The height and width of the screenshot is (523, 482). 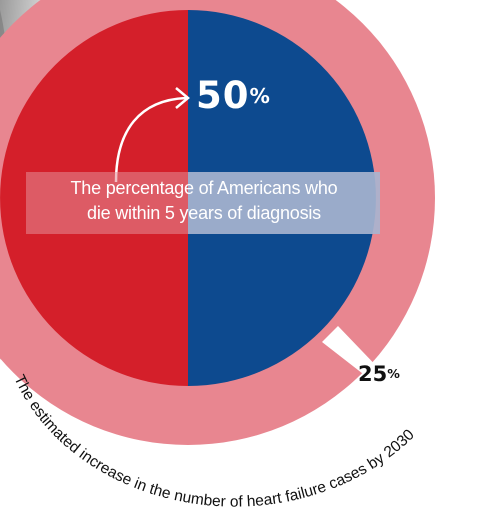 I want to click on curved-arrow-head, so click(x=182, y=98).